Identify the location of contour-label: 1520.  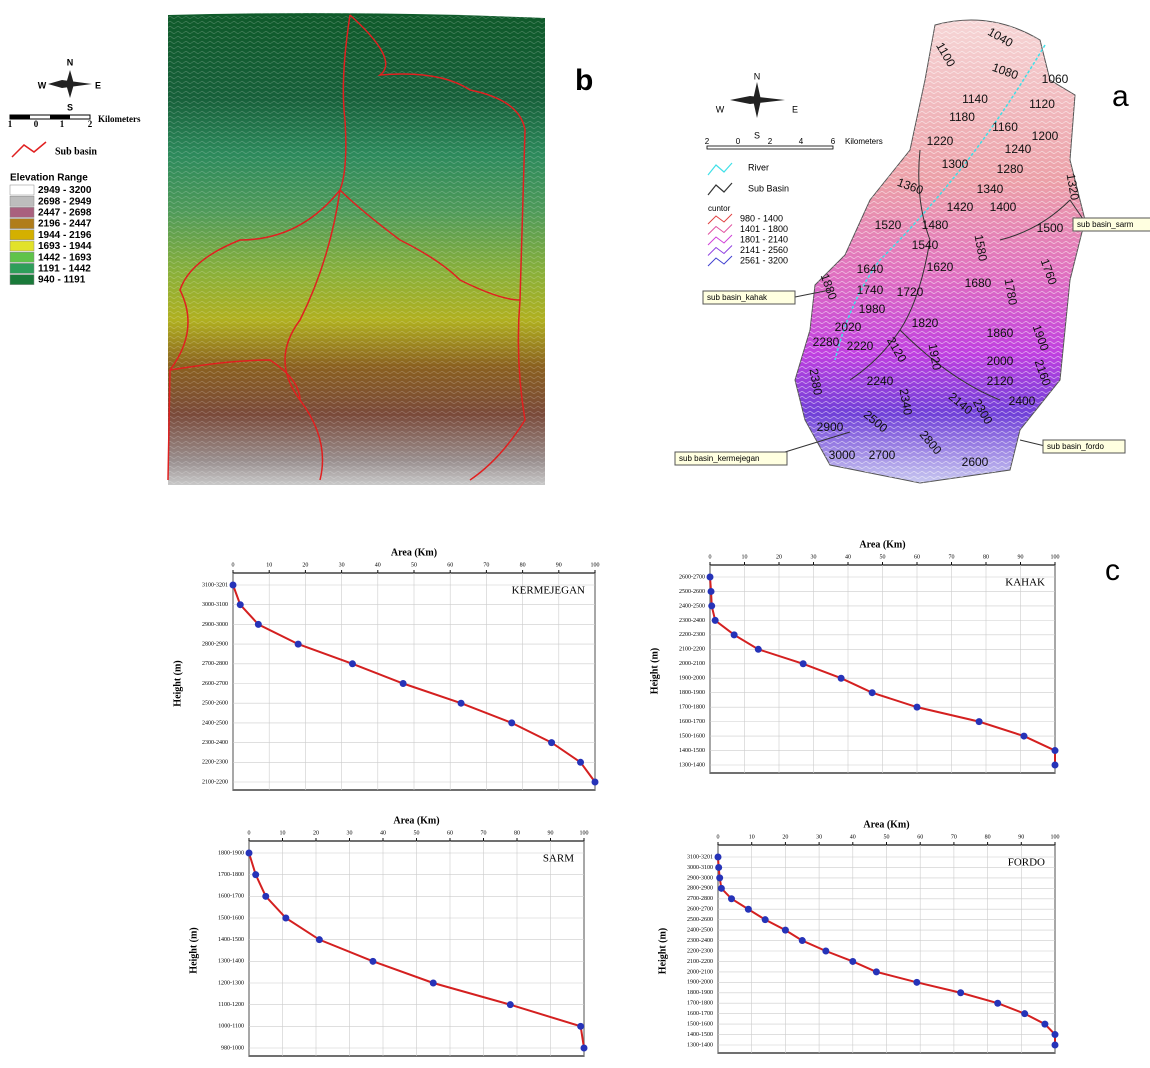
(888, 225).